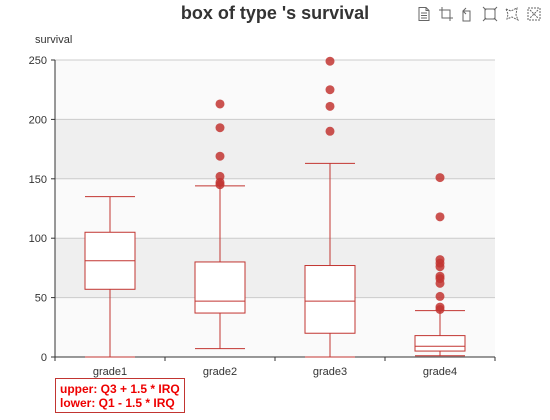  I want to click on box-grade2, so click(220, 267).